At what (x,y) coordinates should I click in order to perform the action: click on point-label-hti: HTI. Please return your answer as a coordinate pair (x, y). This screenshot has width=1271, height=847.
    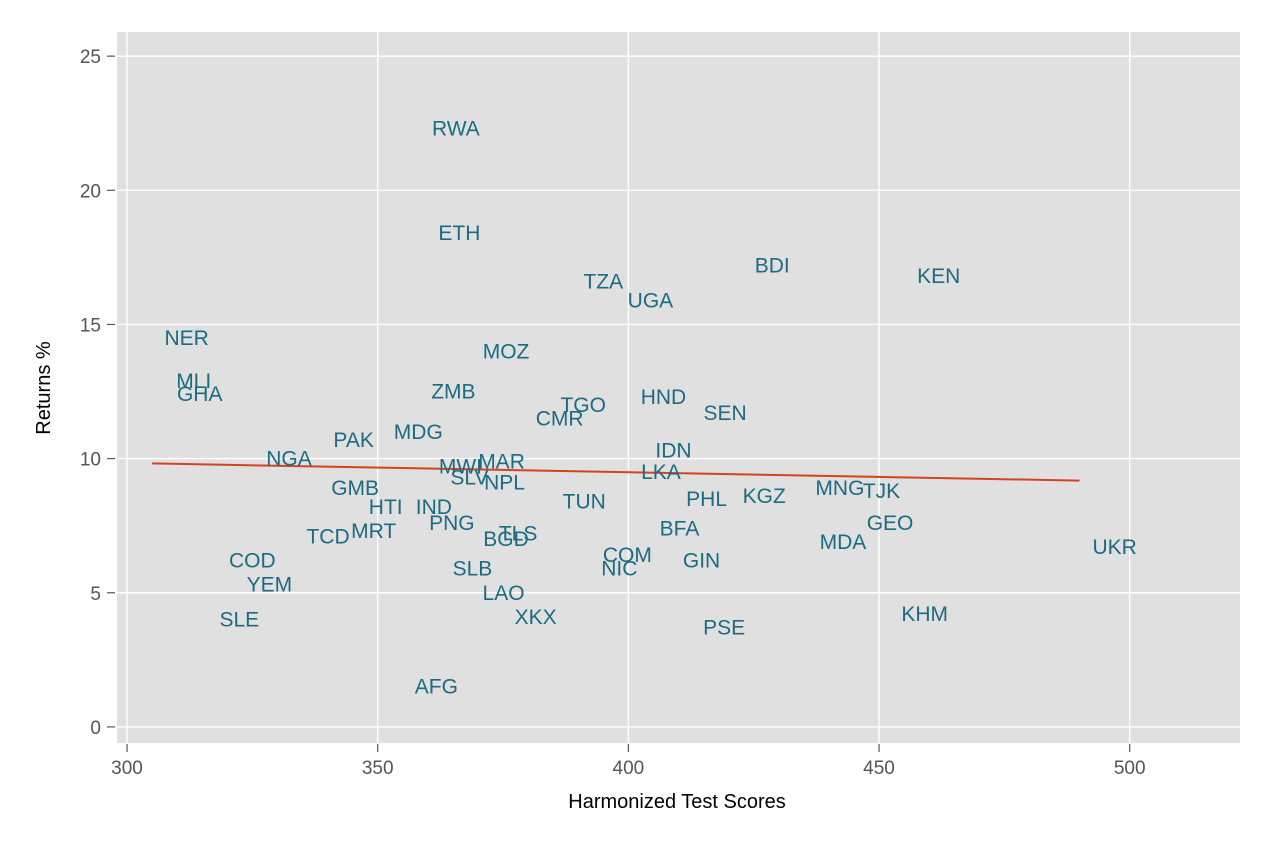
    Looking at the image, I should click on (386, 507).